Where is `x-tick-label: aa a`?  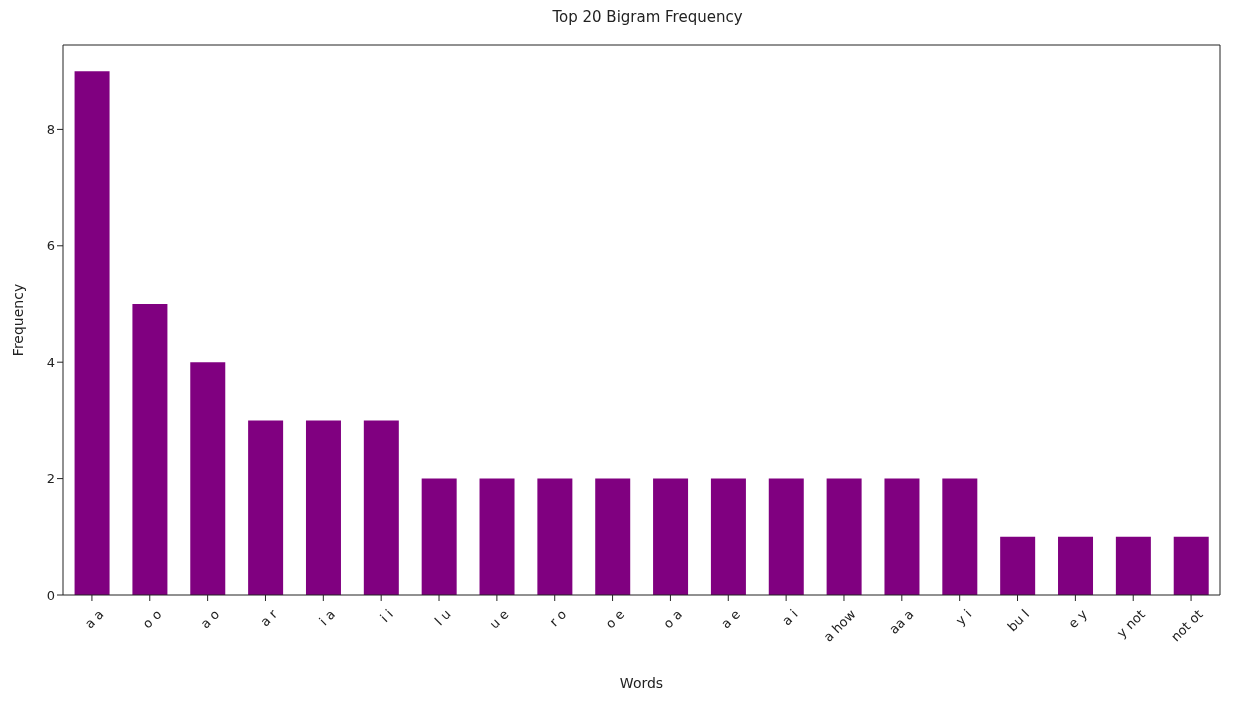 x-tick-label: aa a is located at coordinates (901, 621).